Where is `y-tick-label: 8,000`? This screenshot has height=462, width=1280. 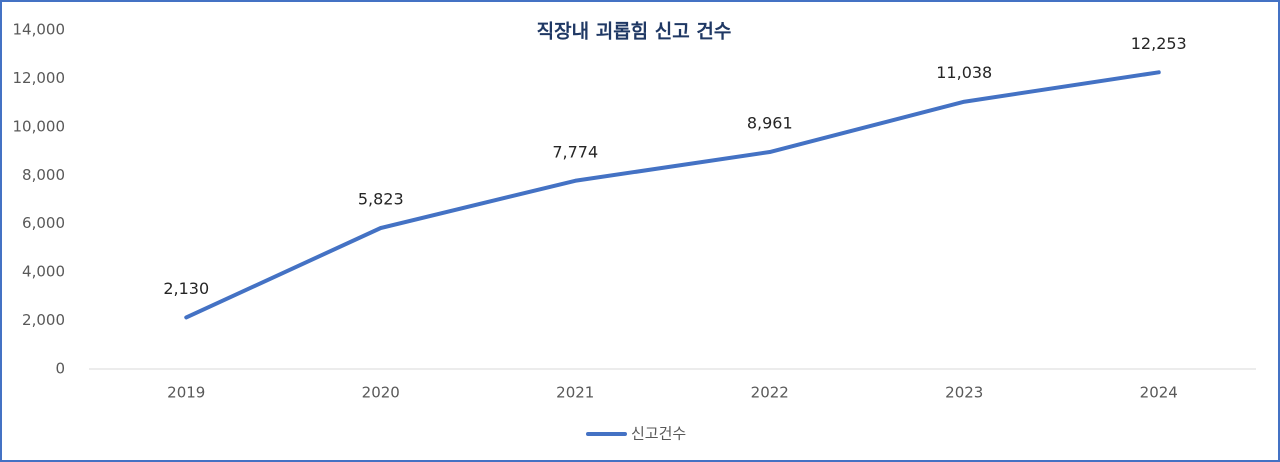
y-tick-label: 8,000 is located at coordinates (43, 175).